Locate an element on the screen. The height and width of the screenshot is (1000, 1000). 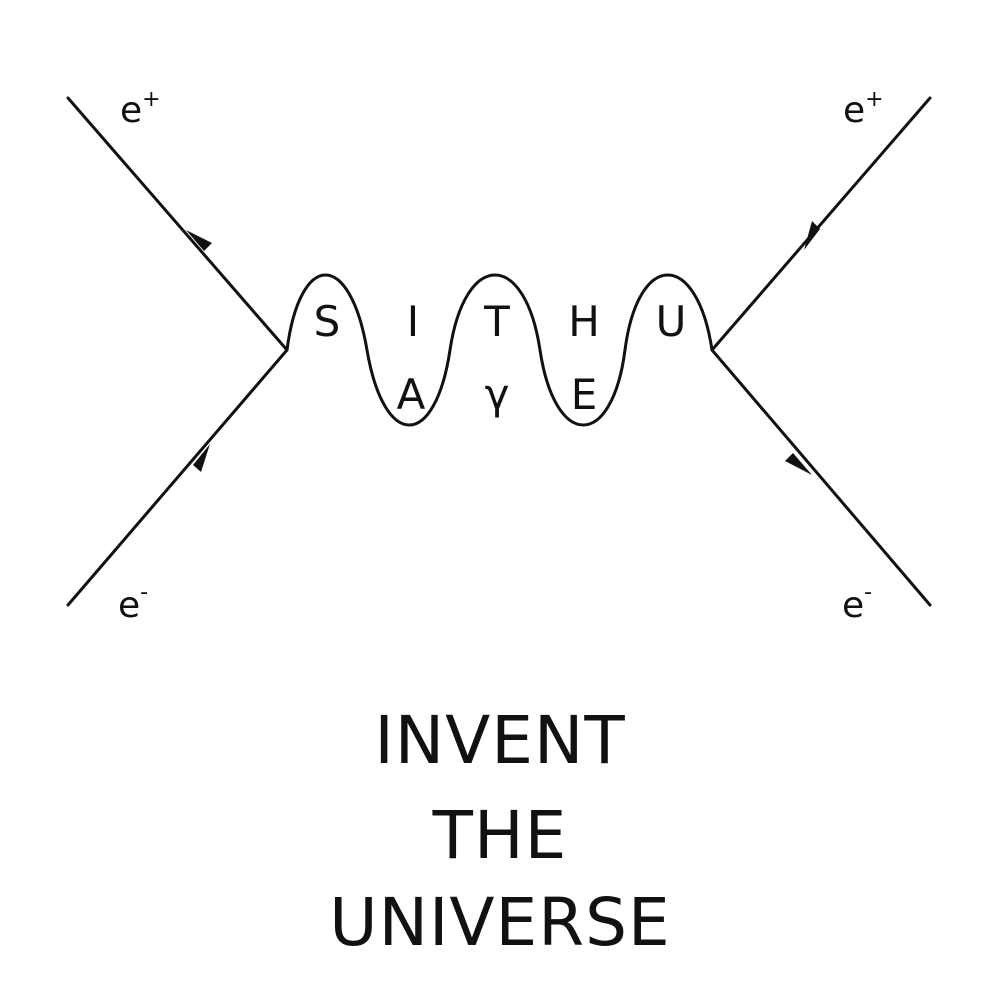
wave-letter: H is located at coordinates (584, 321).